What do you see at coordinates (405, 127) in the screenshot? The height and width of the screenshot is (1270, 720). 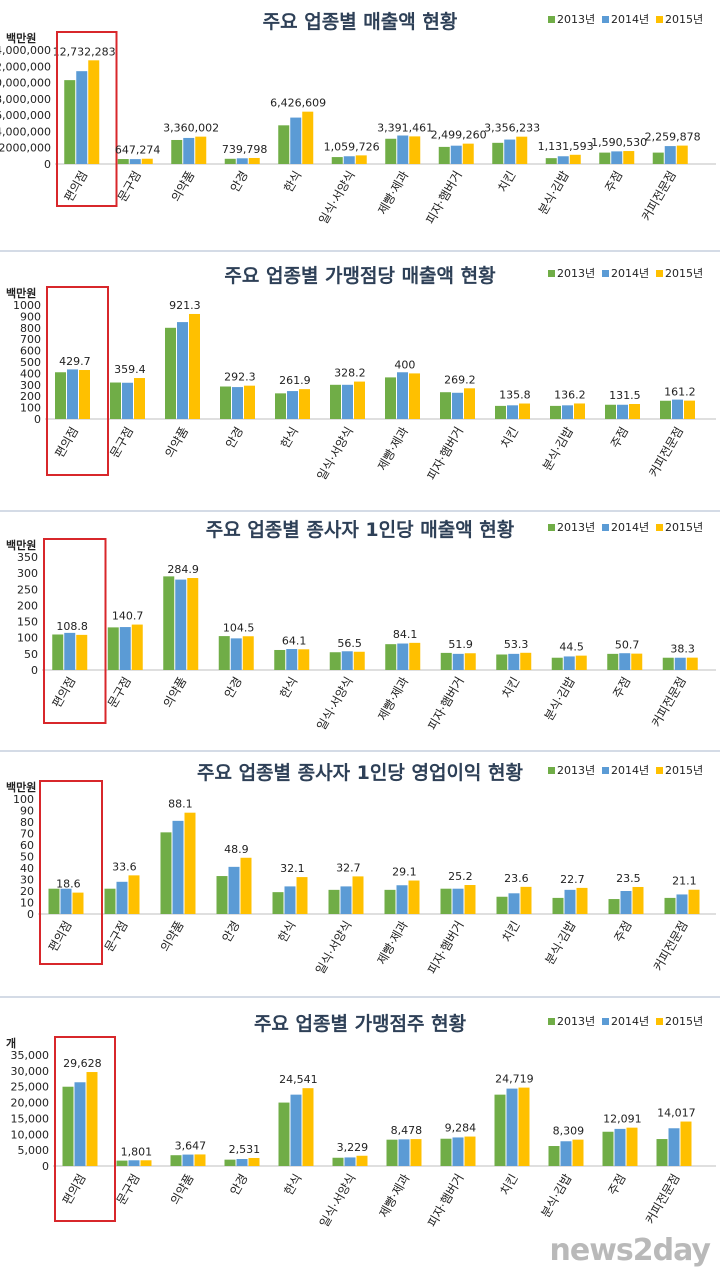 I see `data-label: 3,391,461` at bounding box center [405, 127].